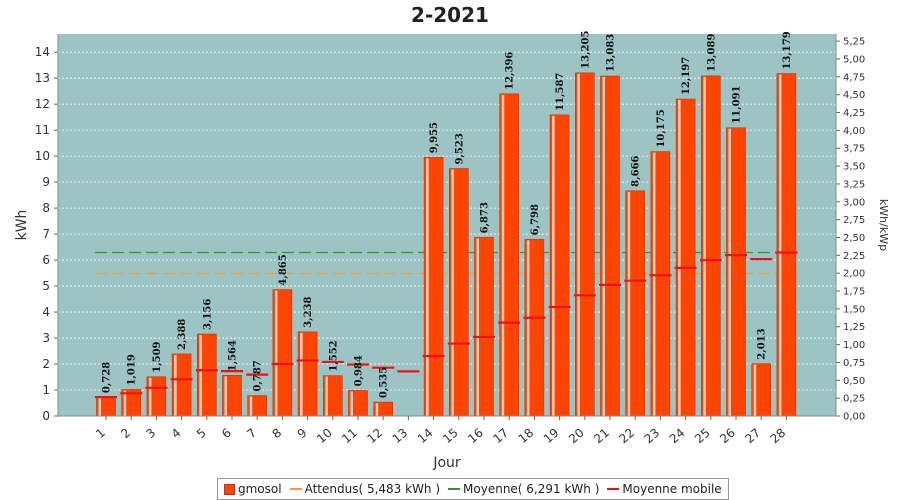  Describe the element at coordinates (854, 220) in the screenshot. I see `y2-tick-label: 2,75` at that location.